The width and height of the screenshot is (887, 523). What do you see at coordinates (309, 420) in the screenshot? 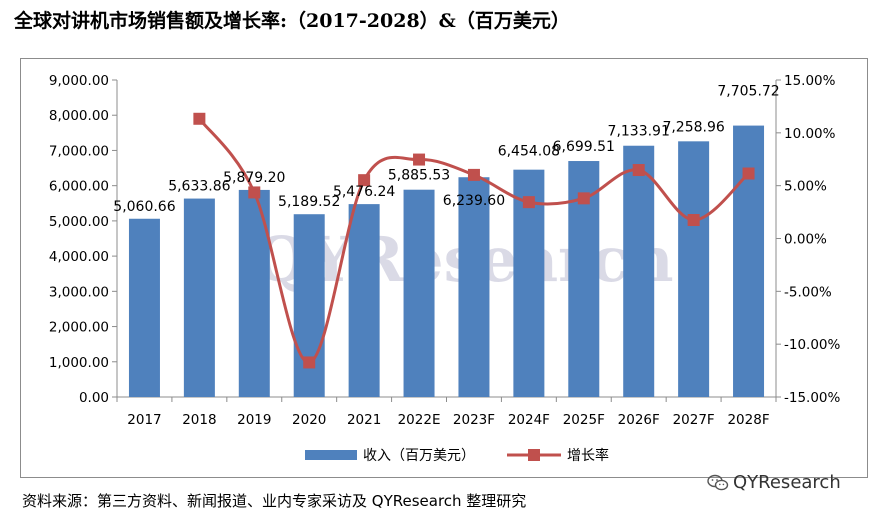
I see `x-tick-label: 2020` at bounding box center [309, 420].